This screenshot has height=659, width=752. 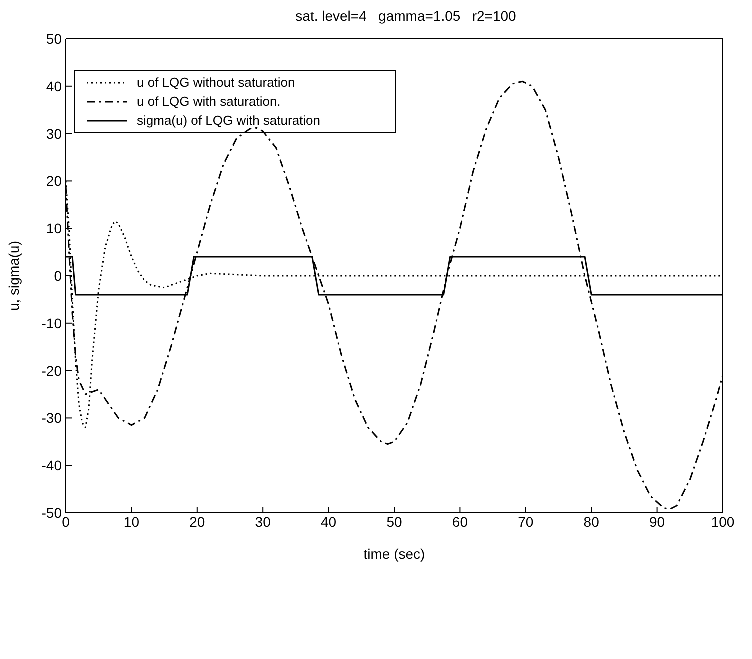 I want to click on x-tick-label: 40, so click(x=329, y=522).